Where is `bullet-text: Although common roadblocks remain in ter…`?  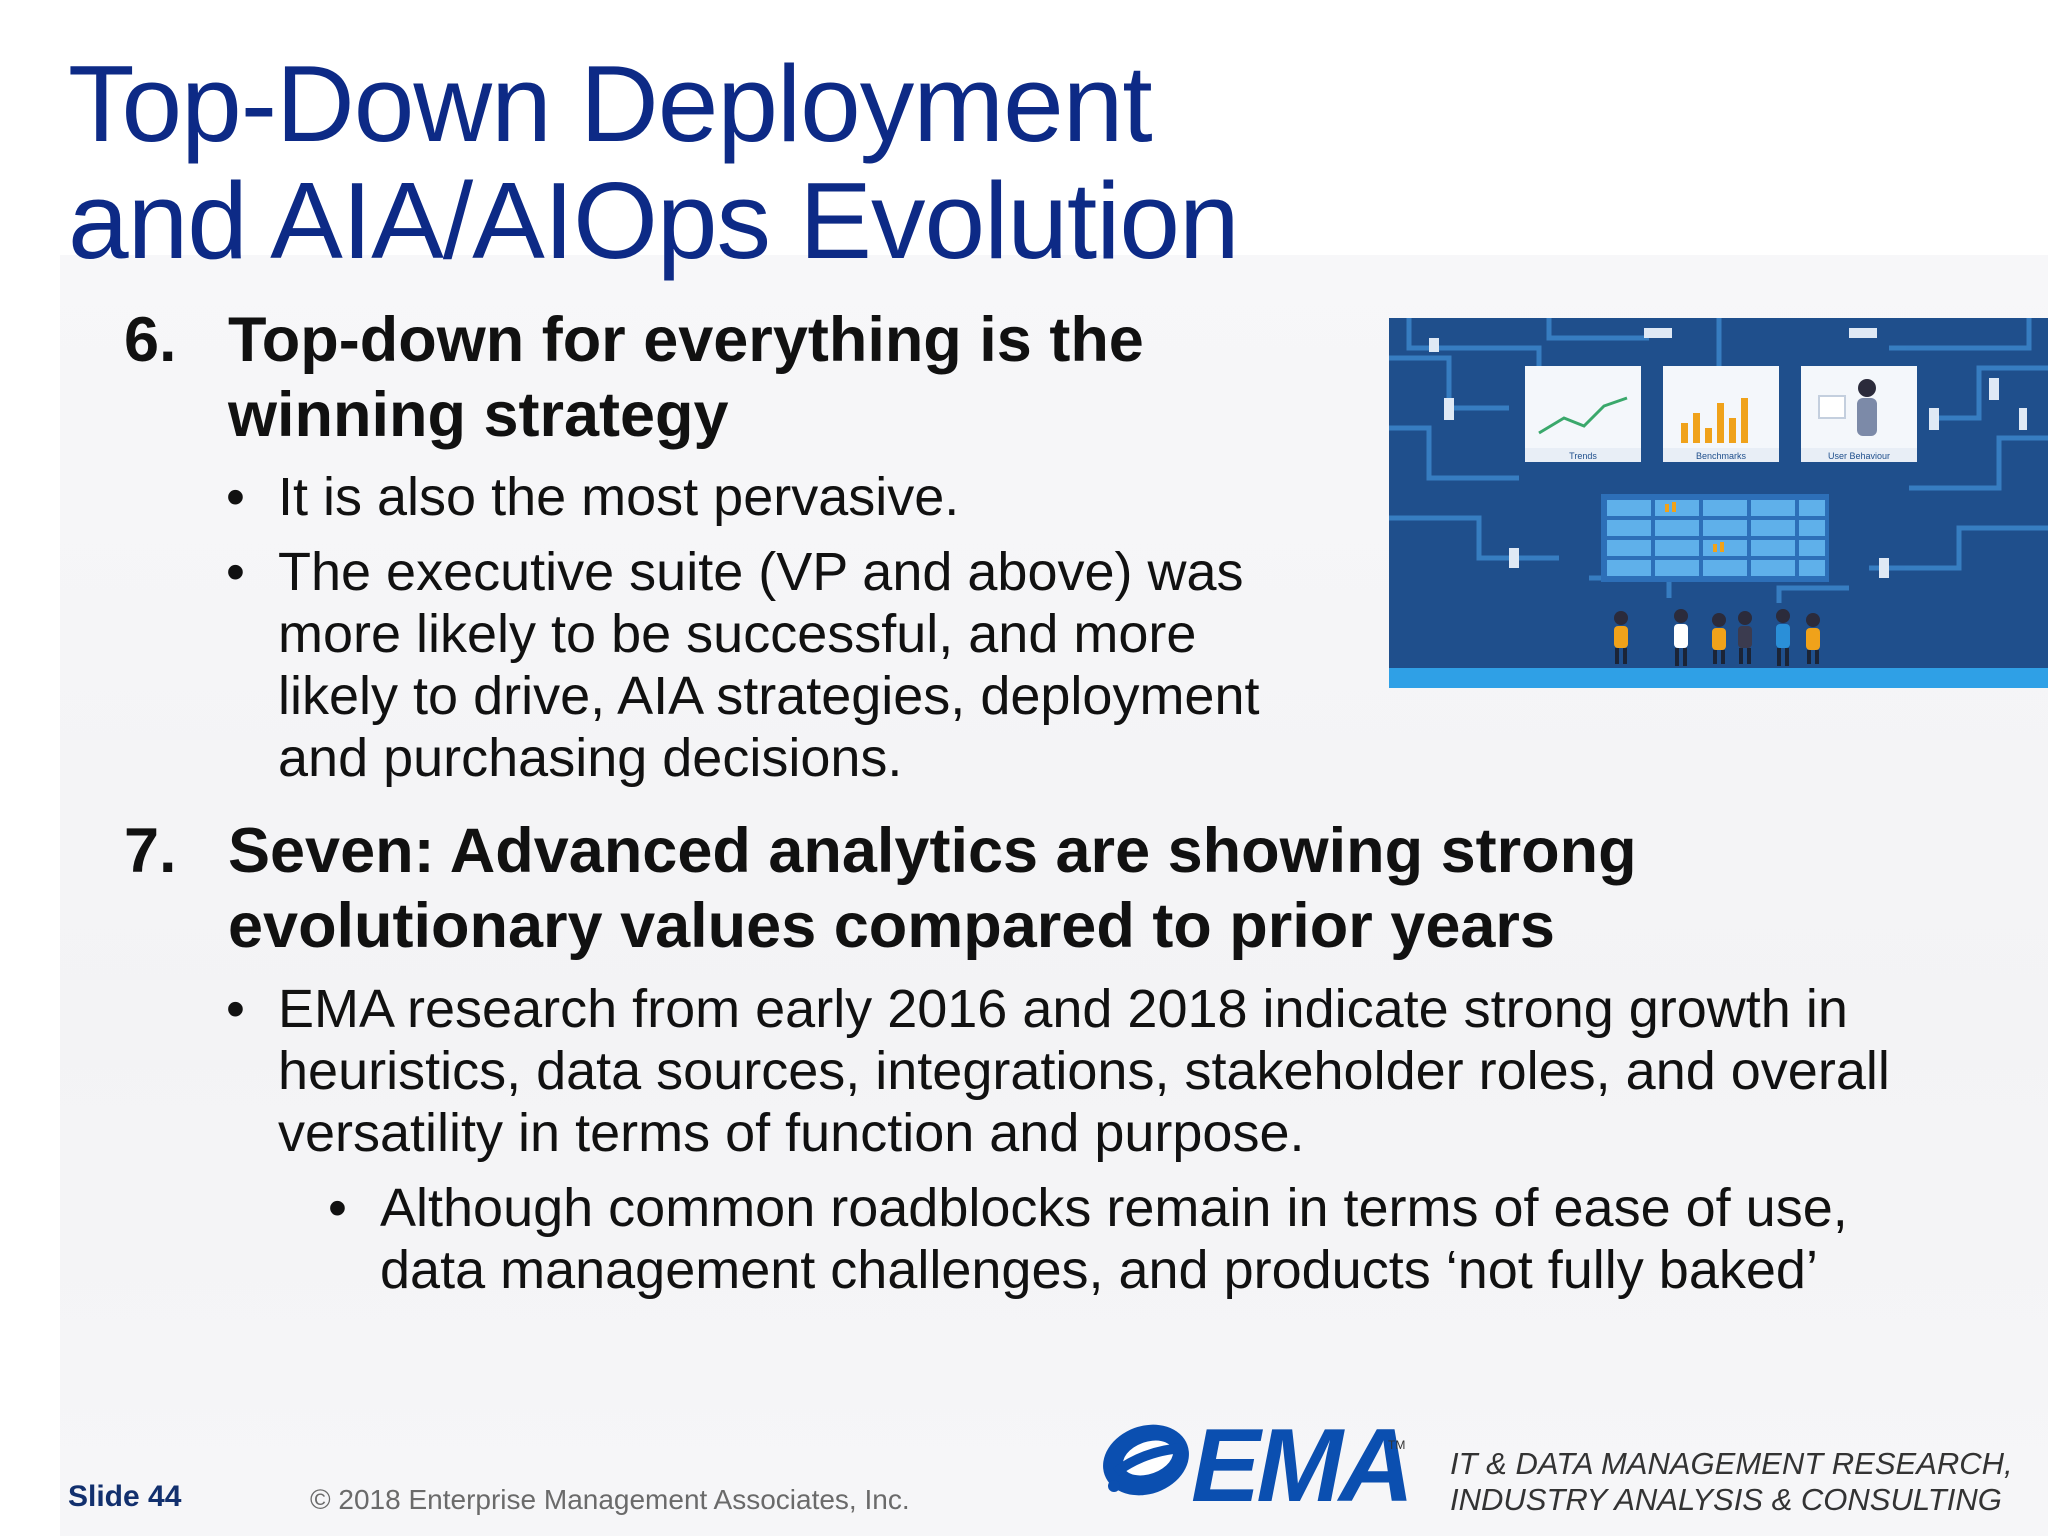 bullet-text: Although common roadblocks remain in ter… is located at coordinates (1114, 1239).